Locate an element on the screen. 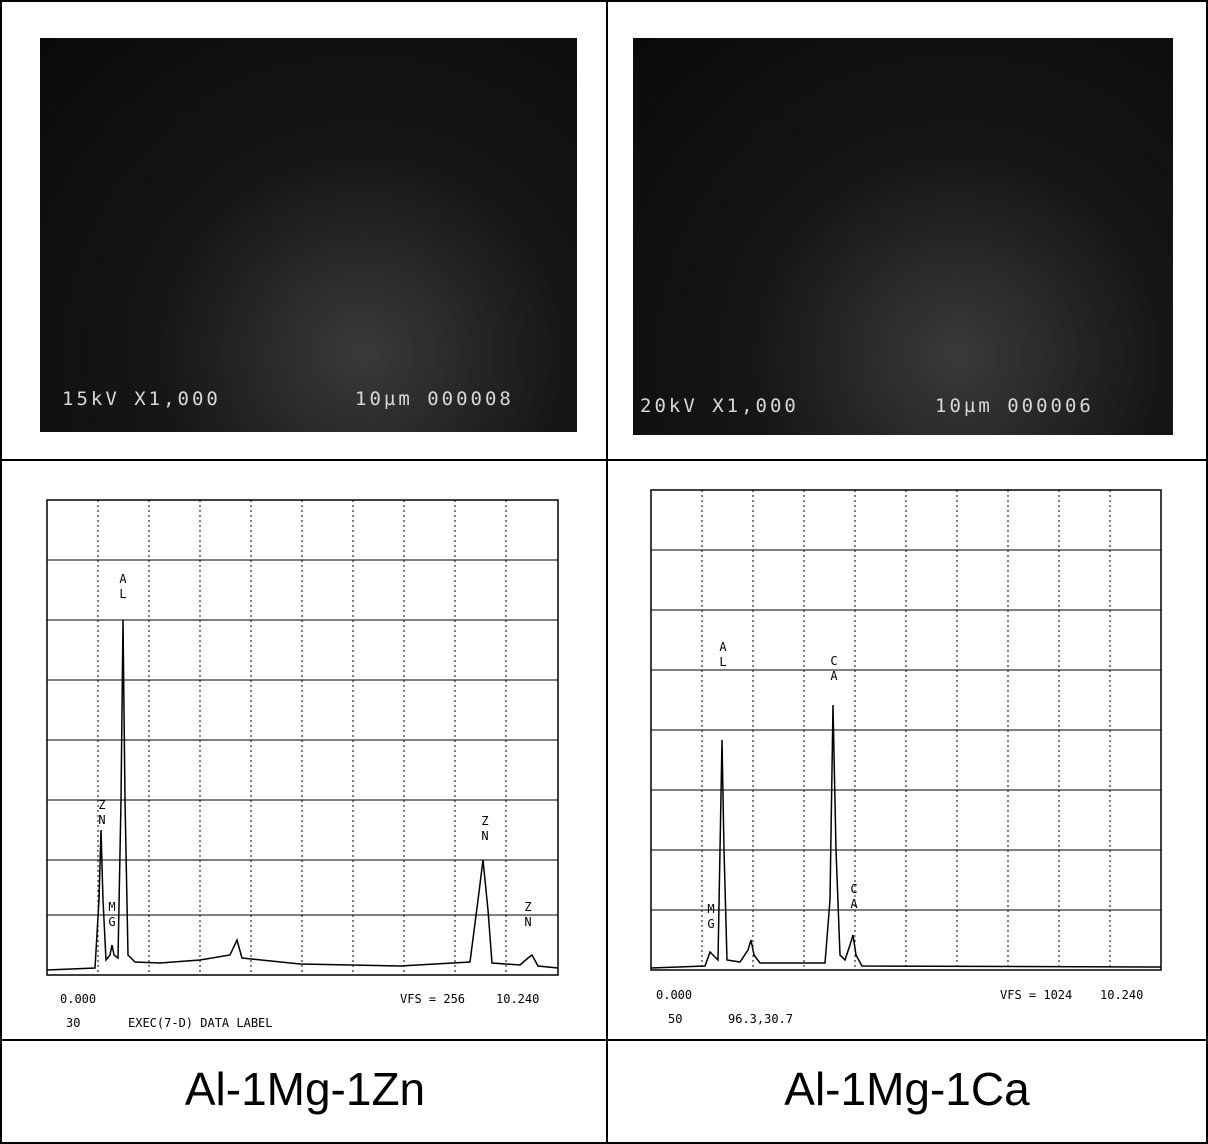 The image size is (1208, 1144). sem-label: 15kV X1,000 is located at coordinates (141, 399).